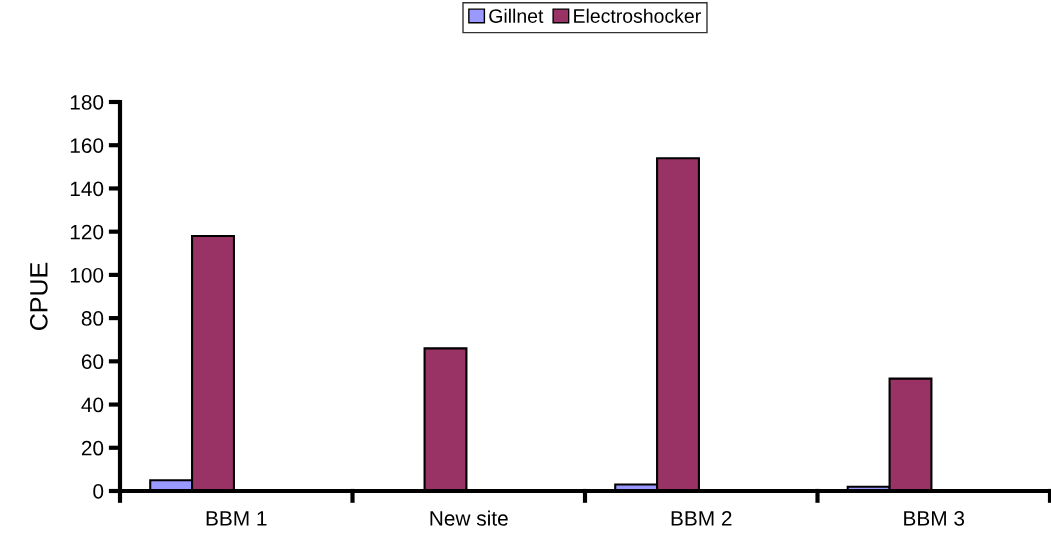 The image size is (1051, 548). What do you see at coordinates (87, 189) in the screenshot?
I see `y-tick-label: 140` at bounding box center [87, 189].